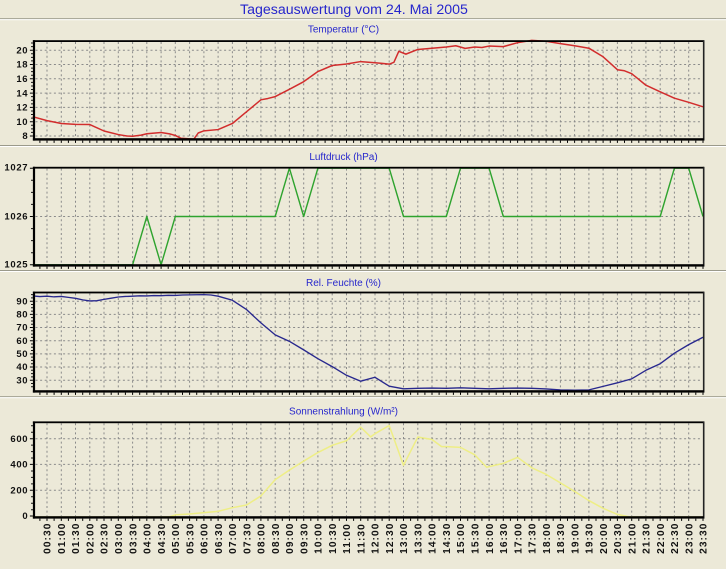 Image resolution: width=726 pixels, height=569 pixels. I want to click on svg-text: 200, so click(19, 490).